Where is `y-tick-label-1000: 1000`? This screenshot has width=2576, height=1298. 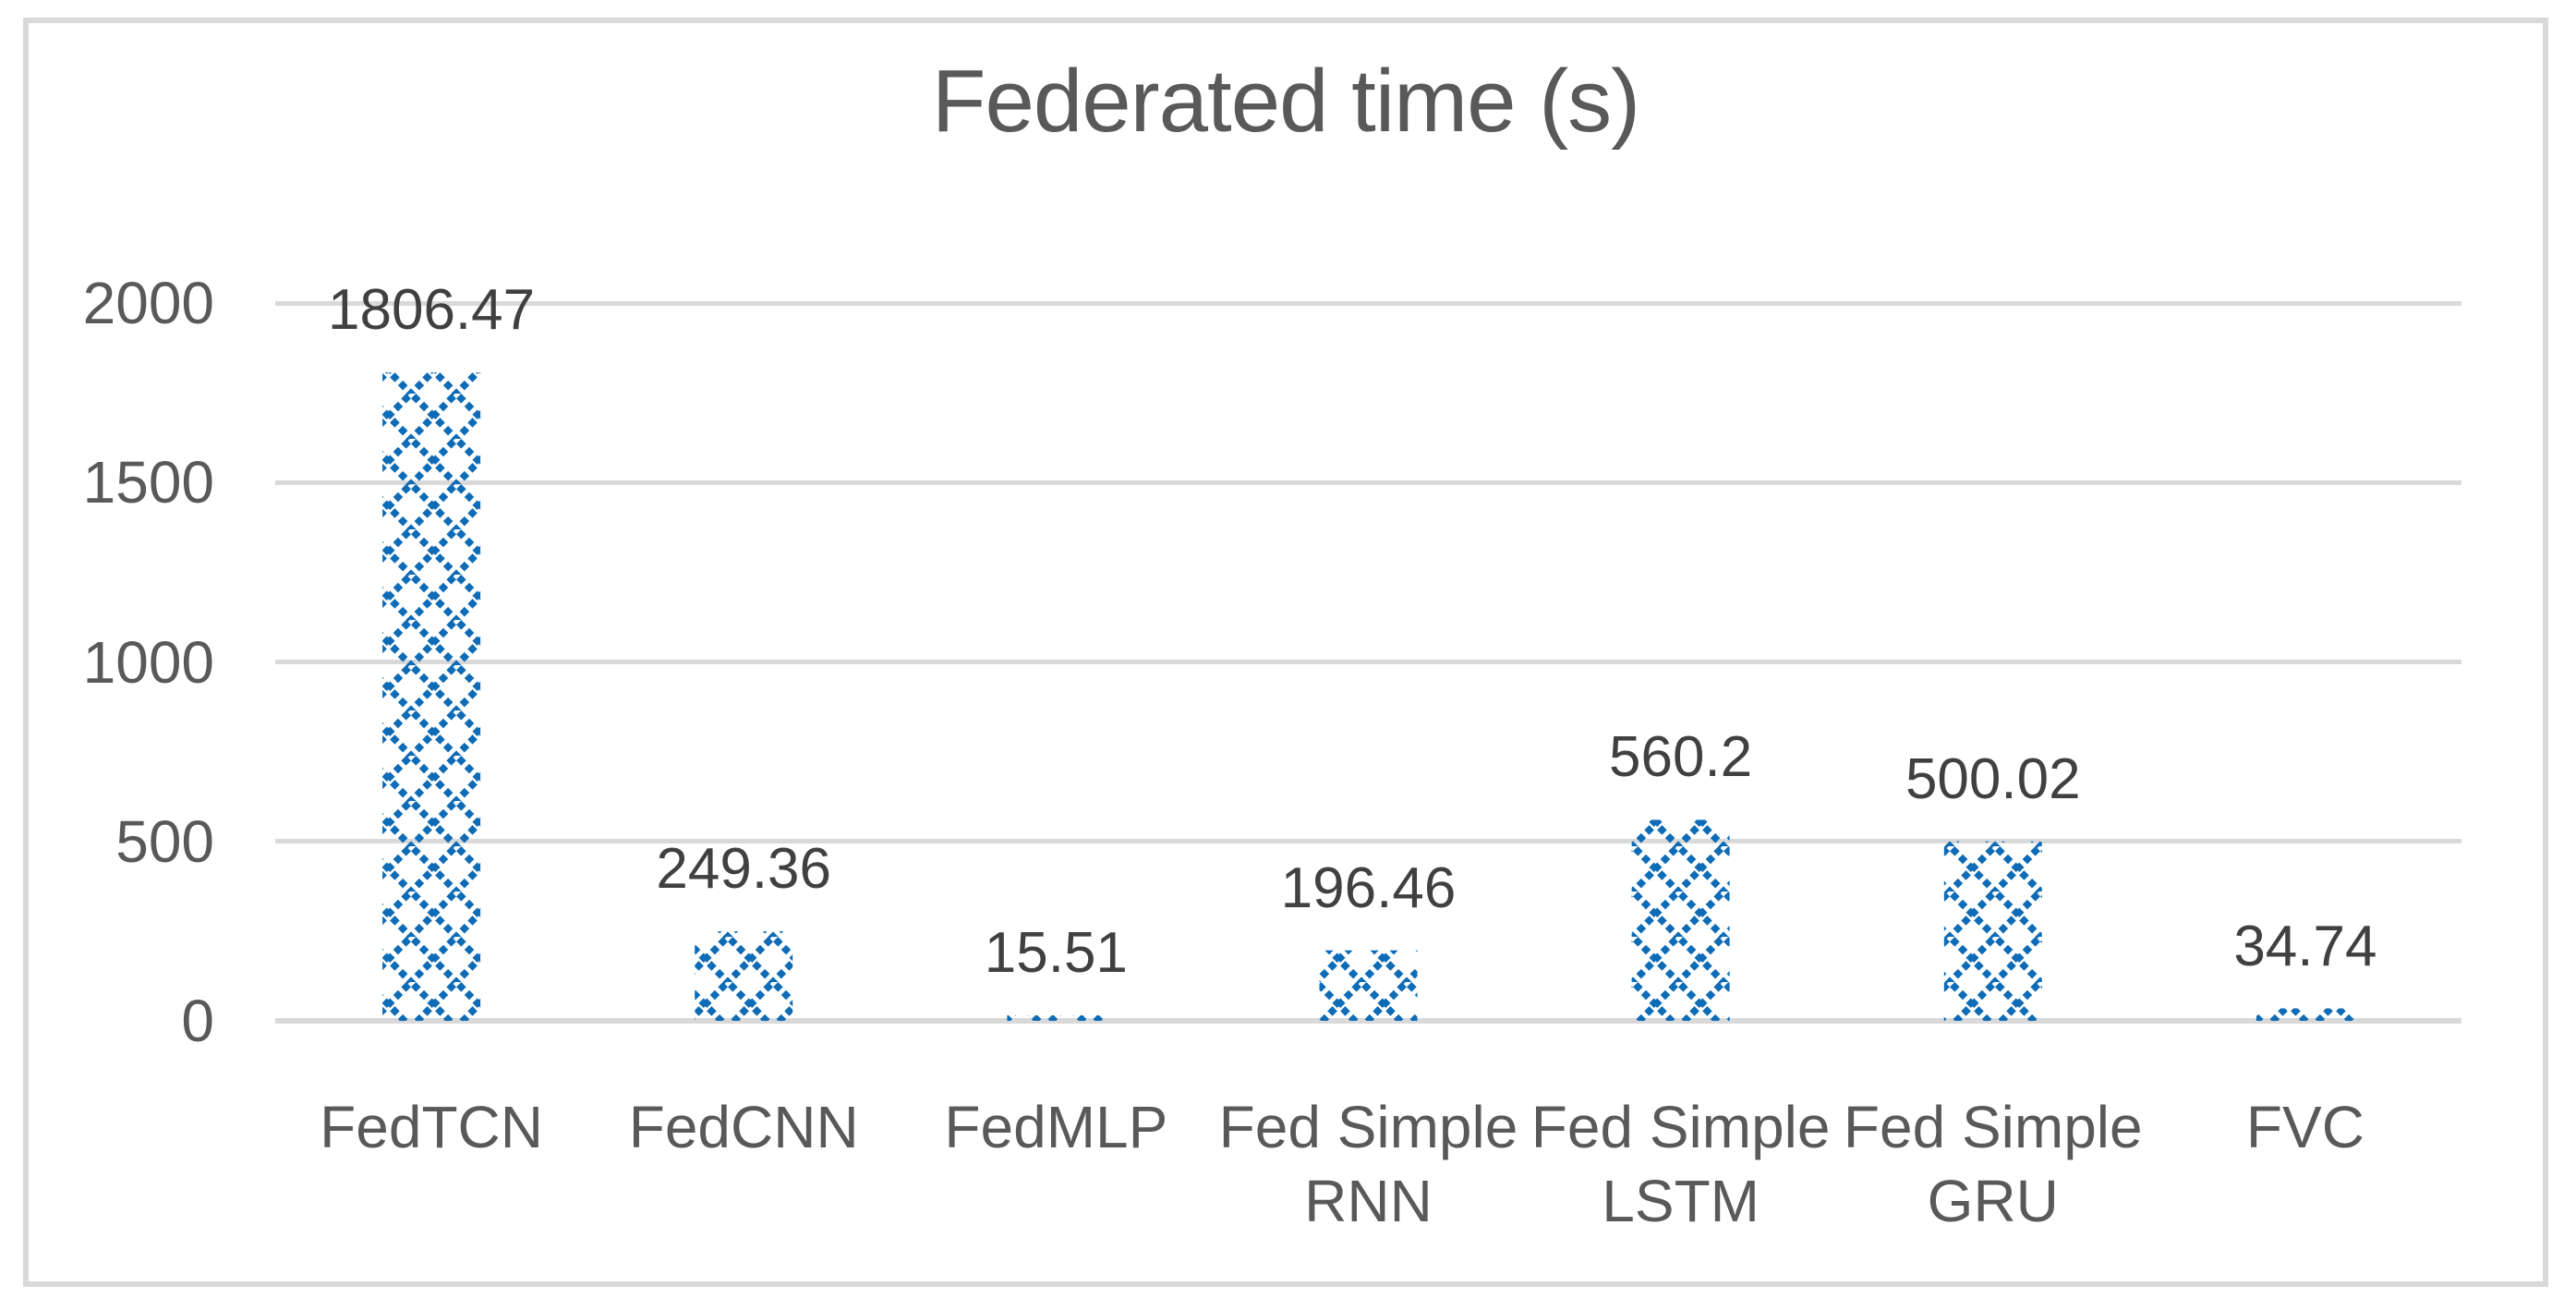 y-tick-label-1000: 1000 is located at coordinates (148, 662).